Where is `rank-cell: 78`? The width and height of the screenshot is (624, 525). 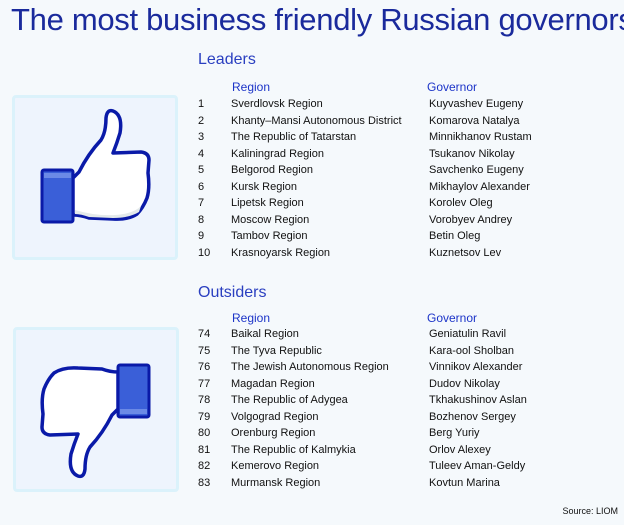
rank-cell: 78 is located at coordinates (204, 400).